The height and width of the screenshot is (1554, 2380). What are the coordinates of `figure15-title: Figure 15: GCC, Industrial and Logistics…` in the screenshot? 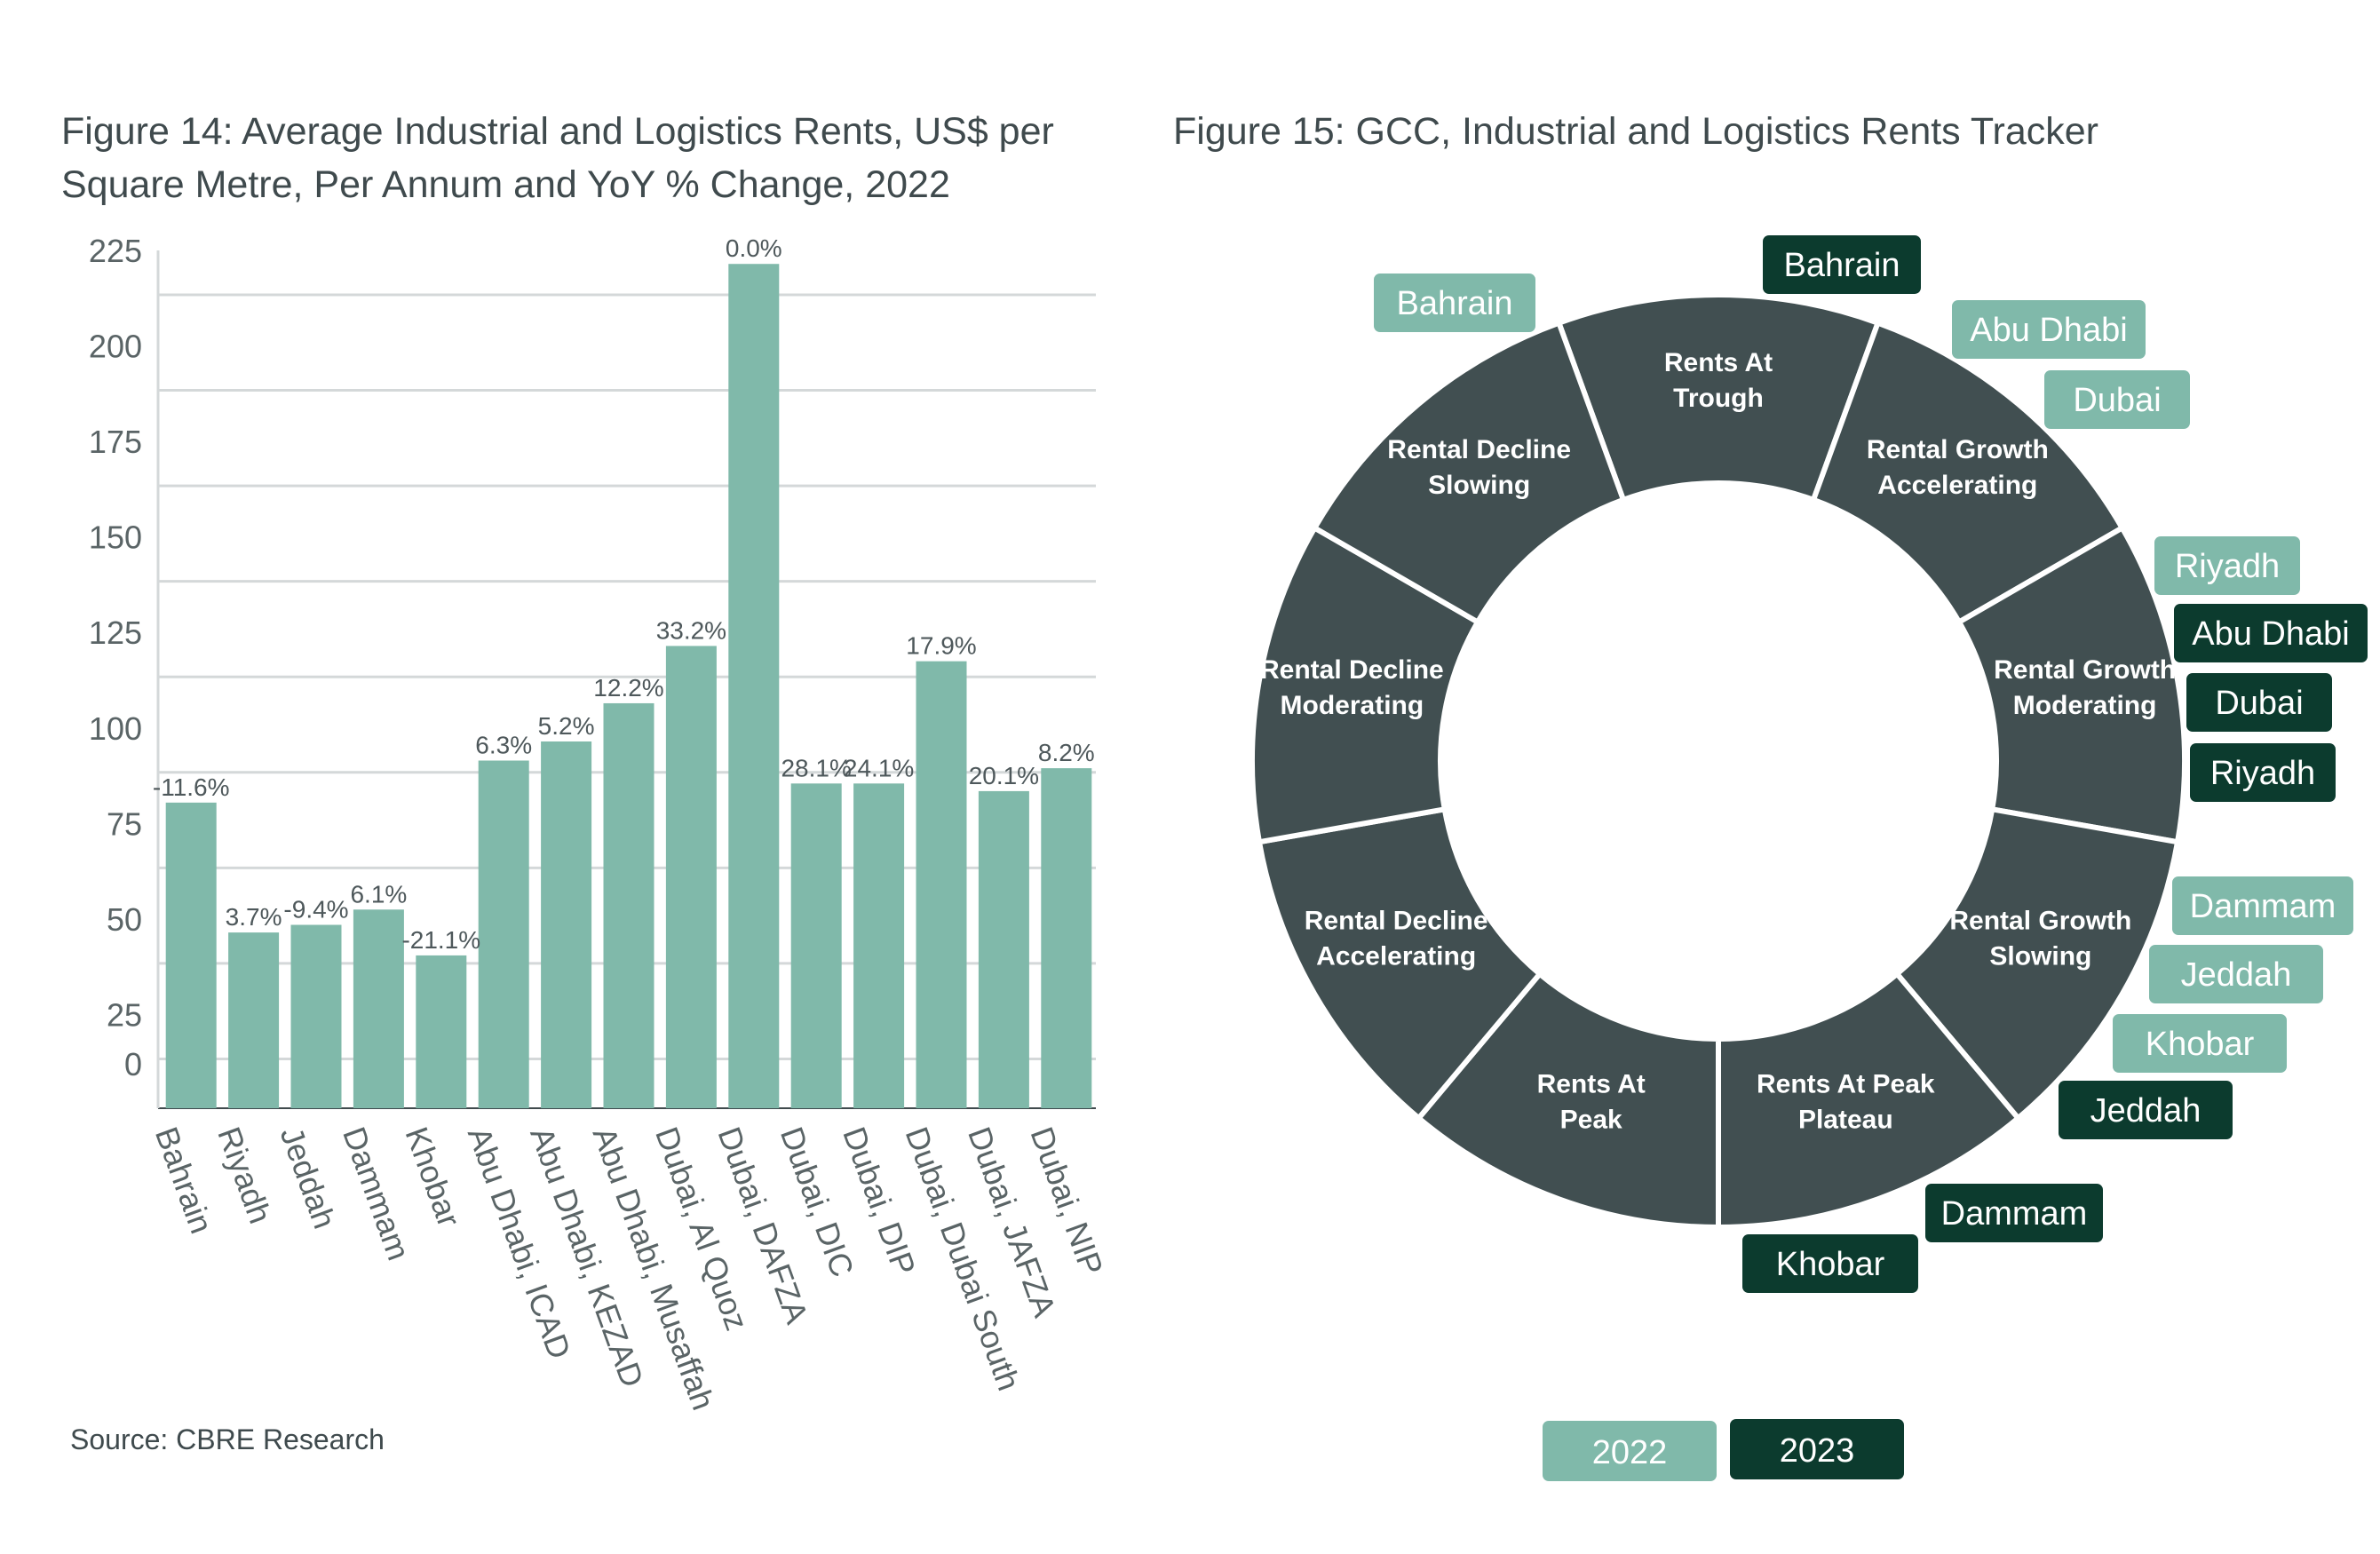 It's located at (1635, 131).